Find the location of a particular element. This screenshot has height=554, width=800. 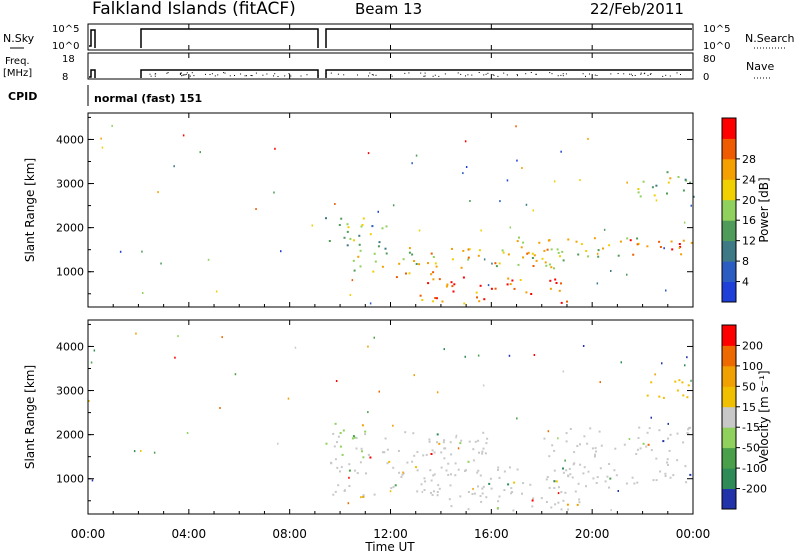

colorbar-tick-label: -15 is located at coordinates (751, 427).